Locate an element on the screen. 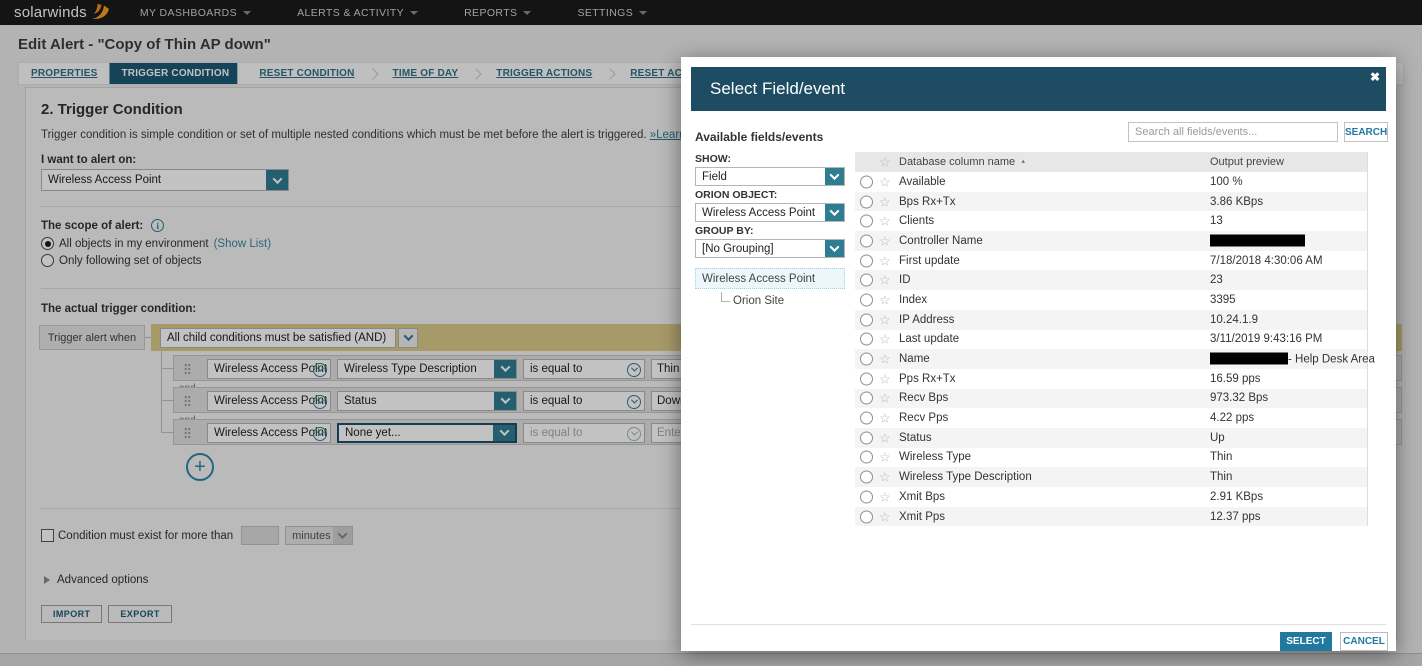 The image size is (1422, 666). advanced-options-toggle: Advanced options is located at coordinates (96, 580).